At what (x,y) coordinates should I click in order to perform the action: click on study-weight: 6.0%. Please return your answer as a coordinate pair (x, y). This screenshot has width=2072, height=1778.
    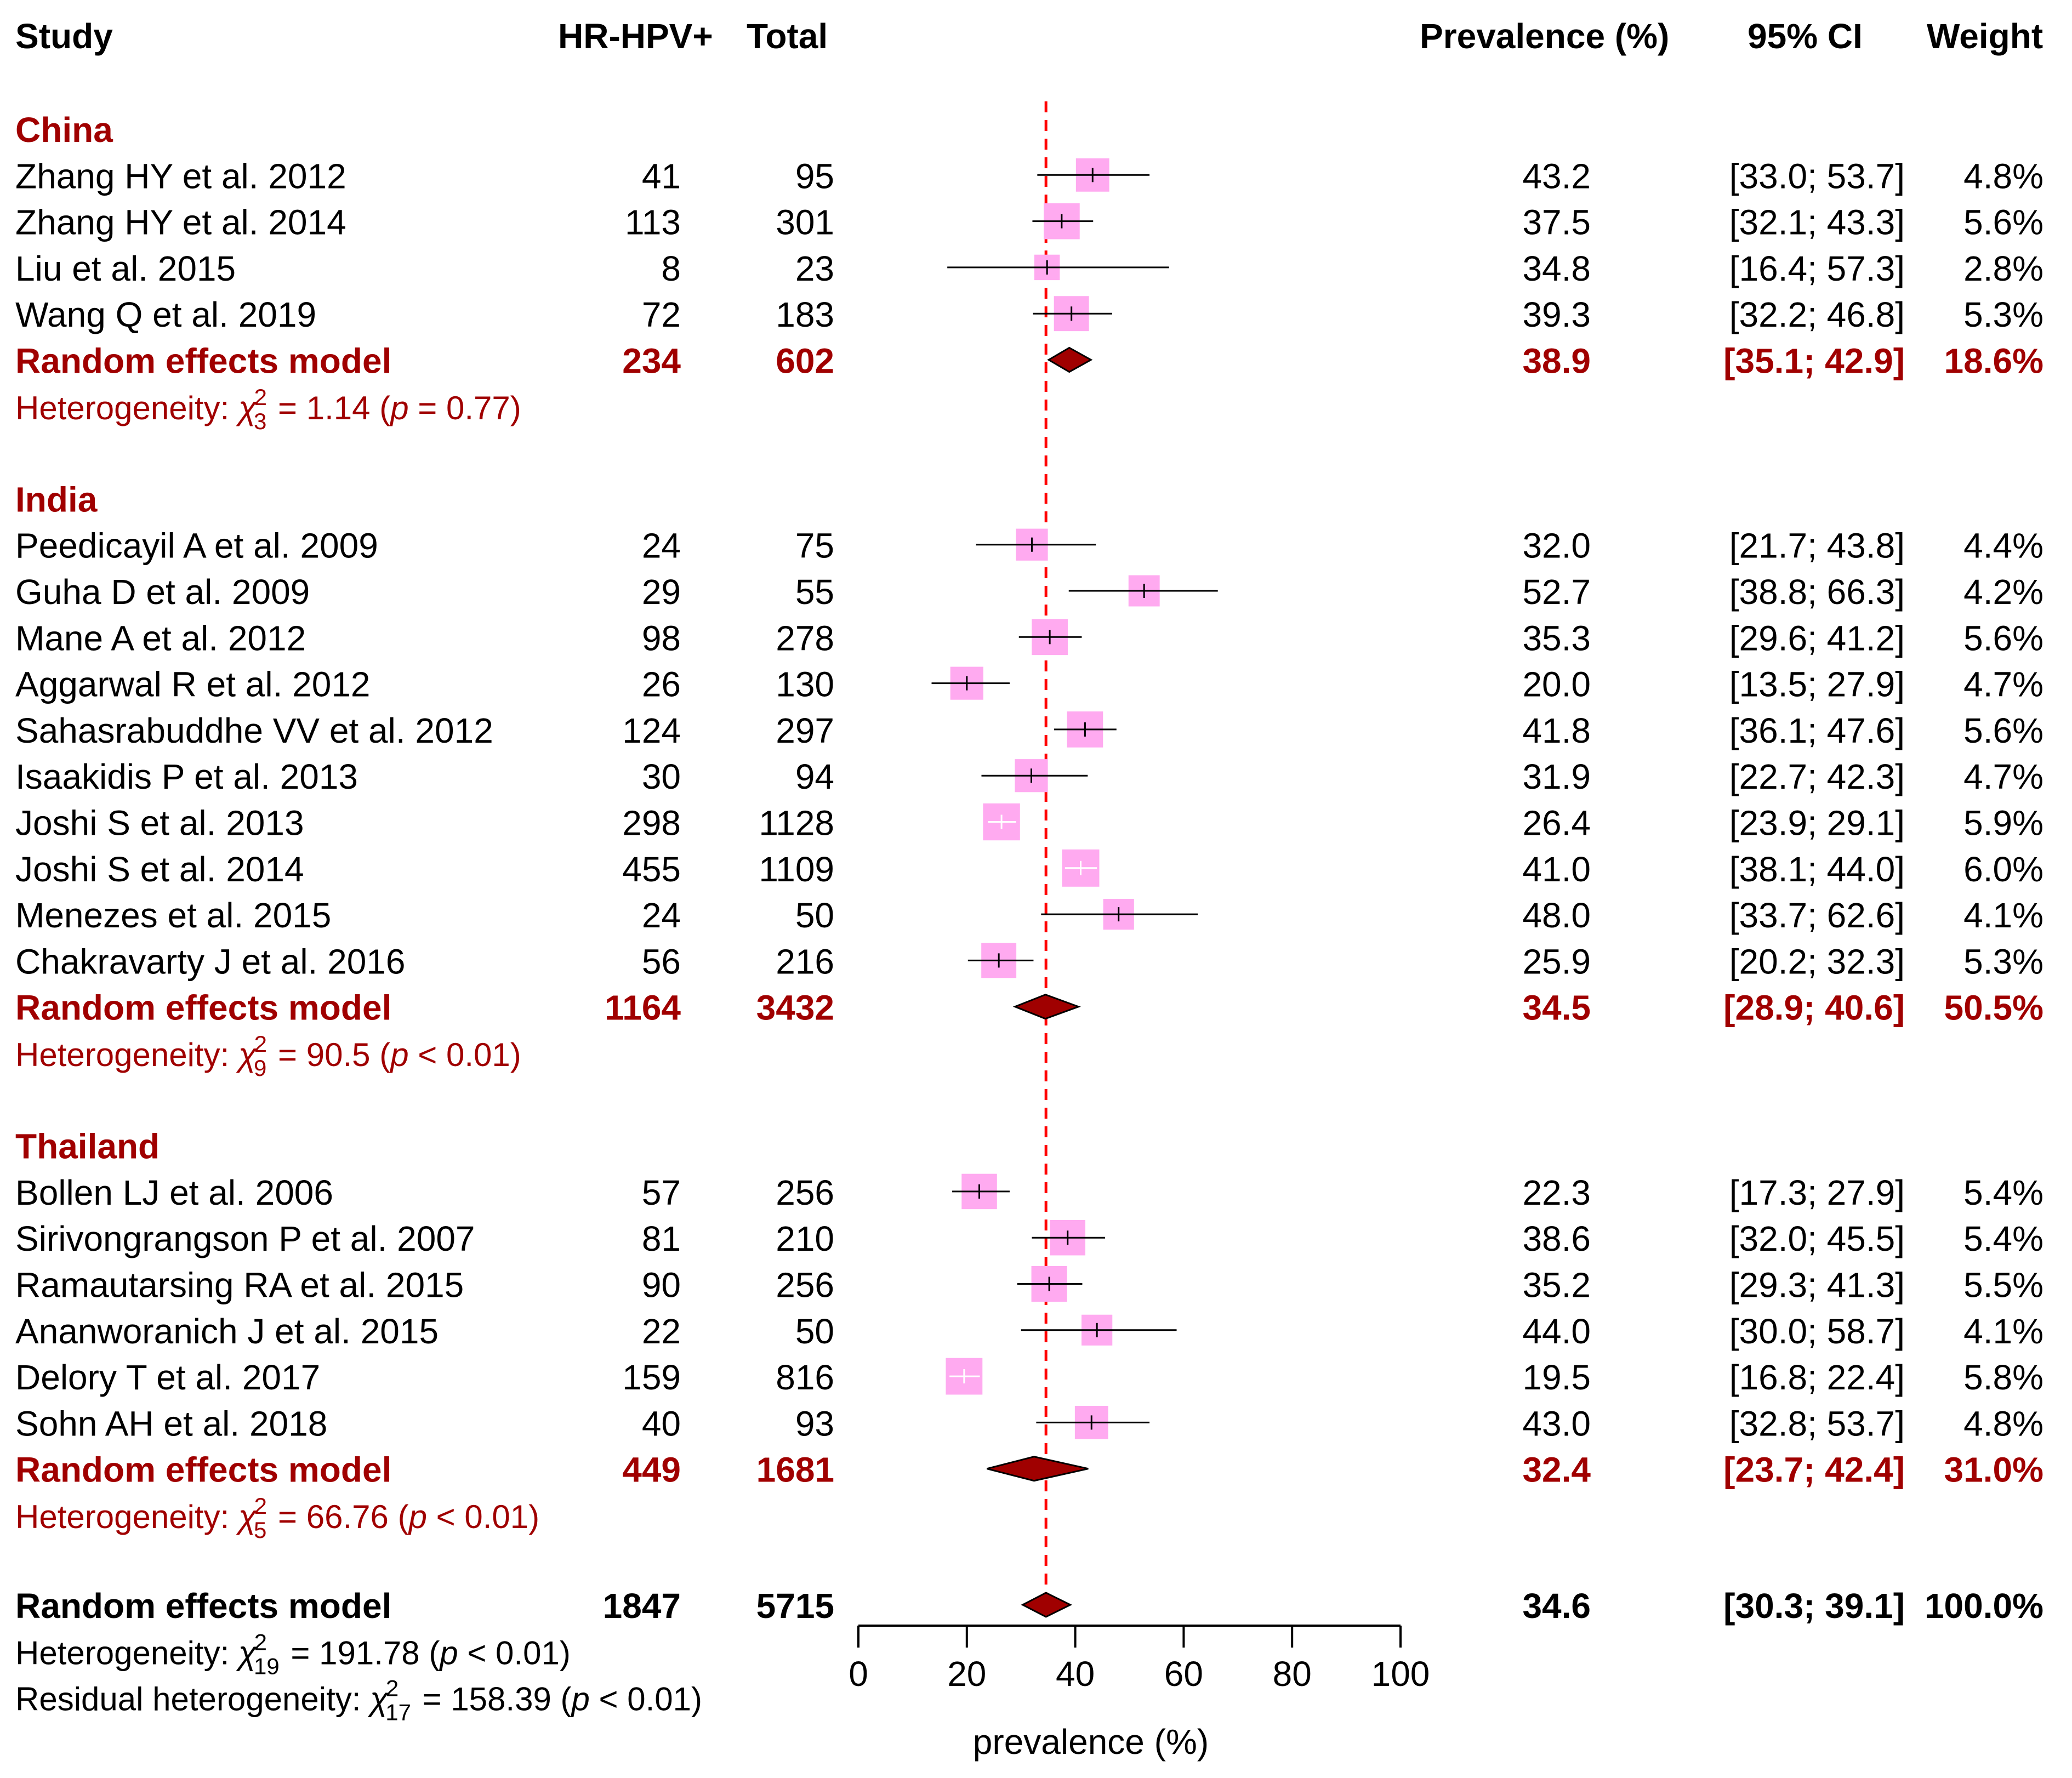
    Looking at the image, I should click on (2003, 869).